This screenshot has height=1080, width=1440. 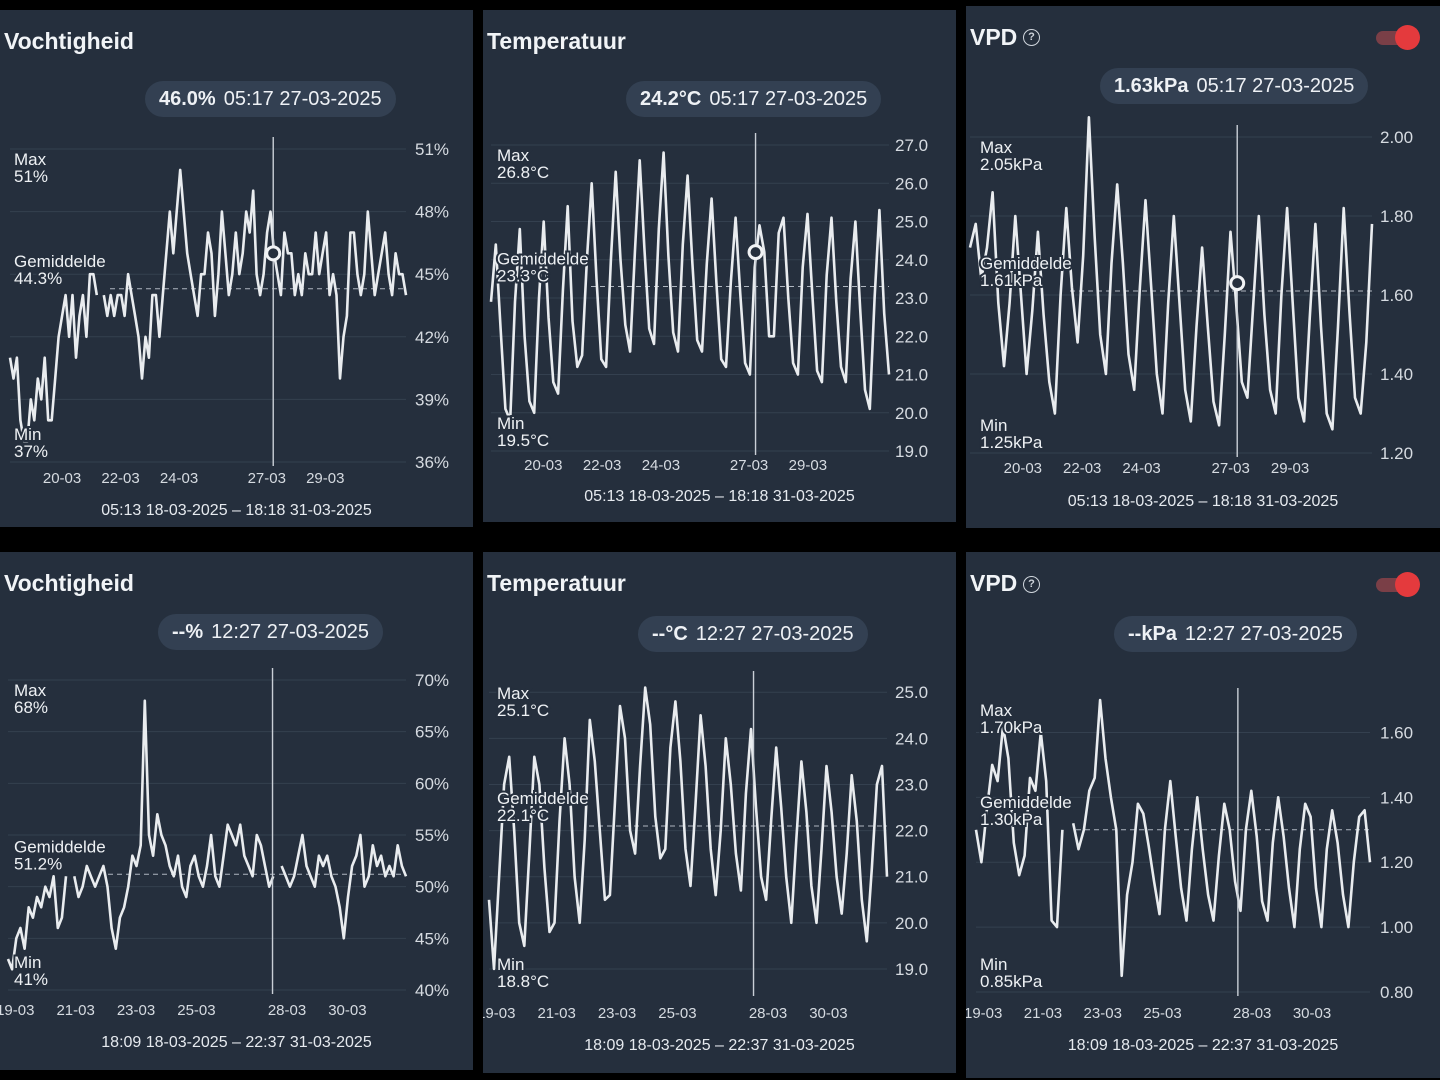 What do you see at coordinates (236, 1042) in the screenshot?
I see `date-range: 18:09 18-03-2025 – 22:37 31-03-2025` at bounding box center [236, 1042].